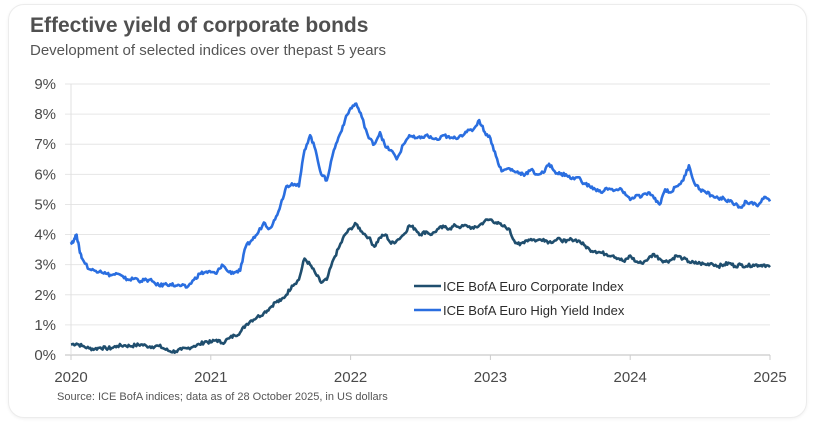  I want to click on y-tick-label: 0%, so click(45, 355).